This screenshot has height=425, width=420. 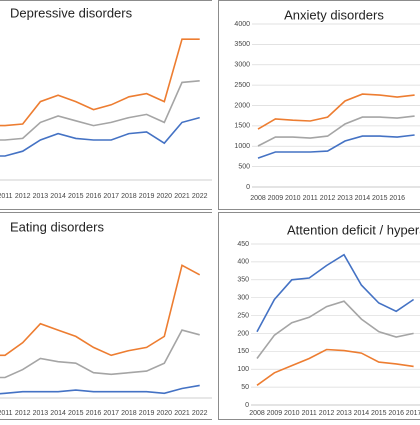 I want to click on y-tick-label: 100, so click(x=243, y=369).